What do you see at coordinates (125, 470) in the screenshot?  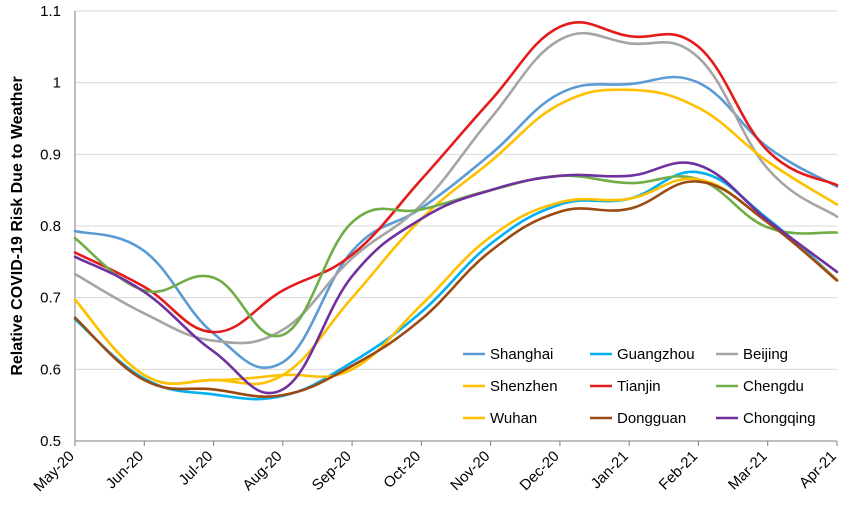 I see `x-tick-label: Jun-20` at bounding box center [125, 470].